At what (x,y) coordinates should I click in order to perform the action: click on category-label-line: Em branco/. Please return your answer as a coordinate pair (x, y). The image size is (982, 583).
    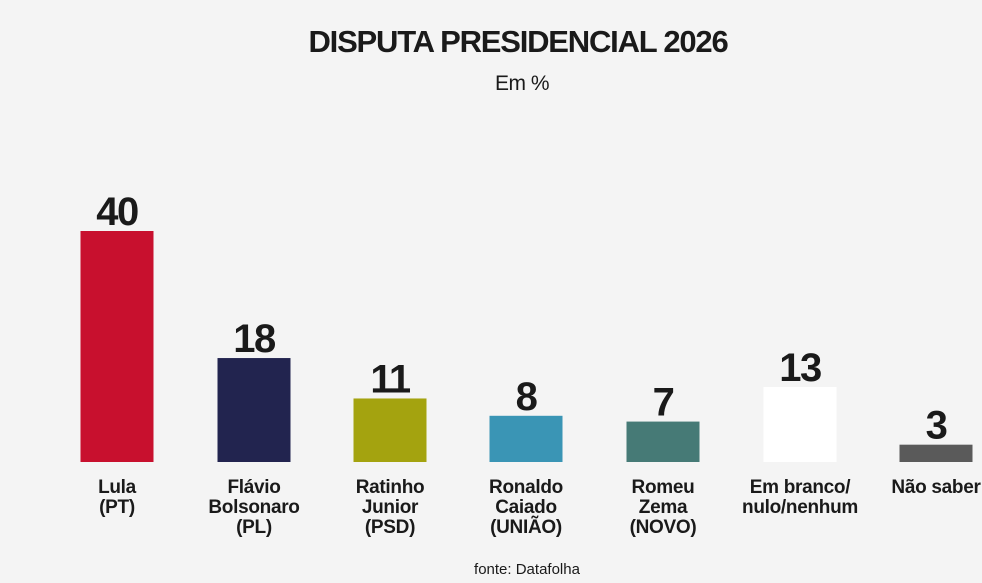
    Looking at the image, I should click on (800, 487).